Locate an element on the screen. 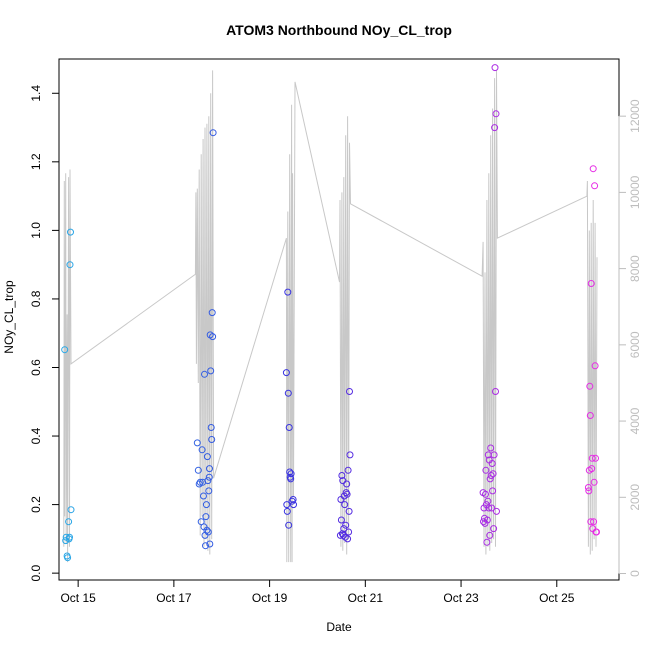 This screenshot has width=650, height=650. x-tick-label: Oct 15 is located at coordinates (78, 598).